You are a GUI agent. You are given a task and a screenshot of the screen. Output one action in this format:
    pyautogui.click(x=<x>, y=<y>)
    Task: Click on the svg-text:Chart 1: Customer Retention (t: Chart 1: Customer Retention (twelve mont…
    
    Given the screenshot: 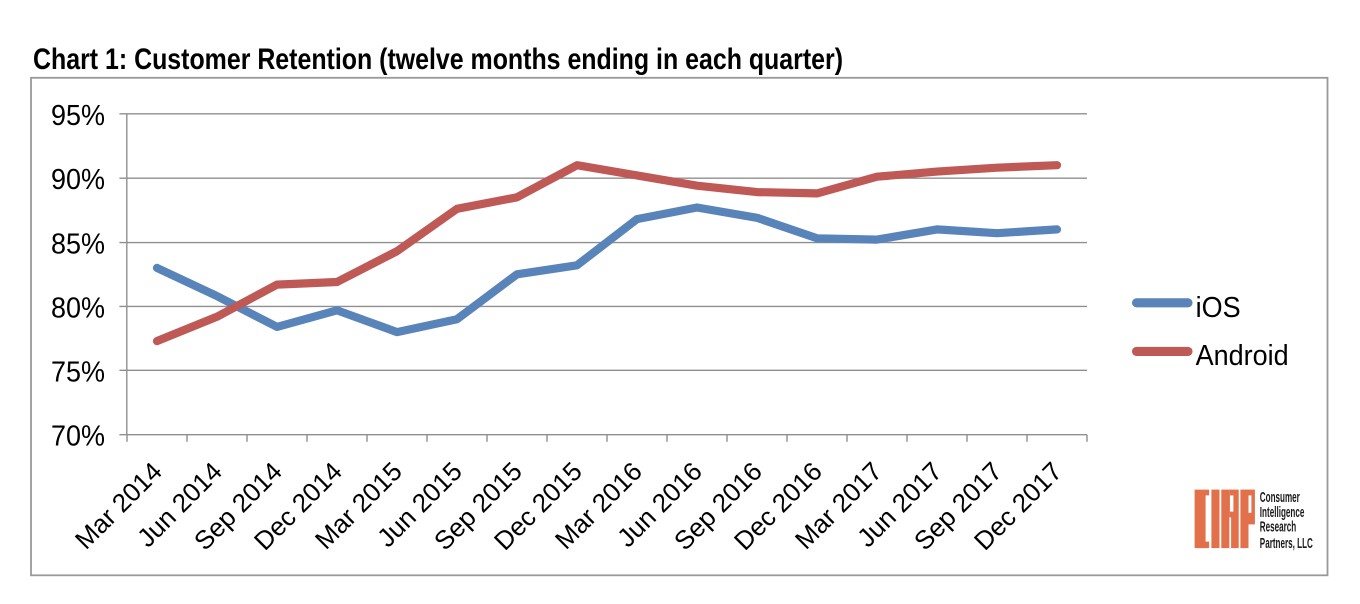 What is the action you would take?
    pyautogui.click(x=438, y=59)
    